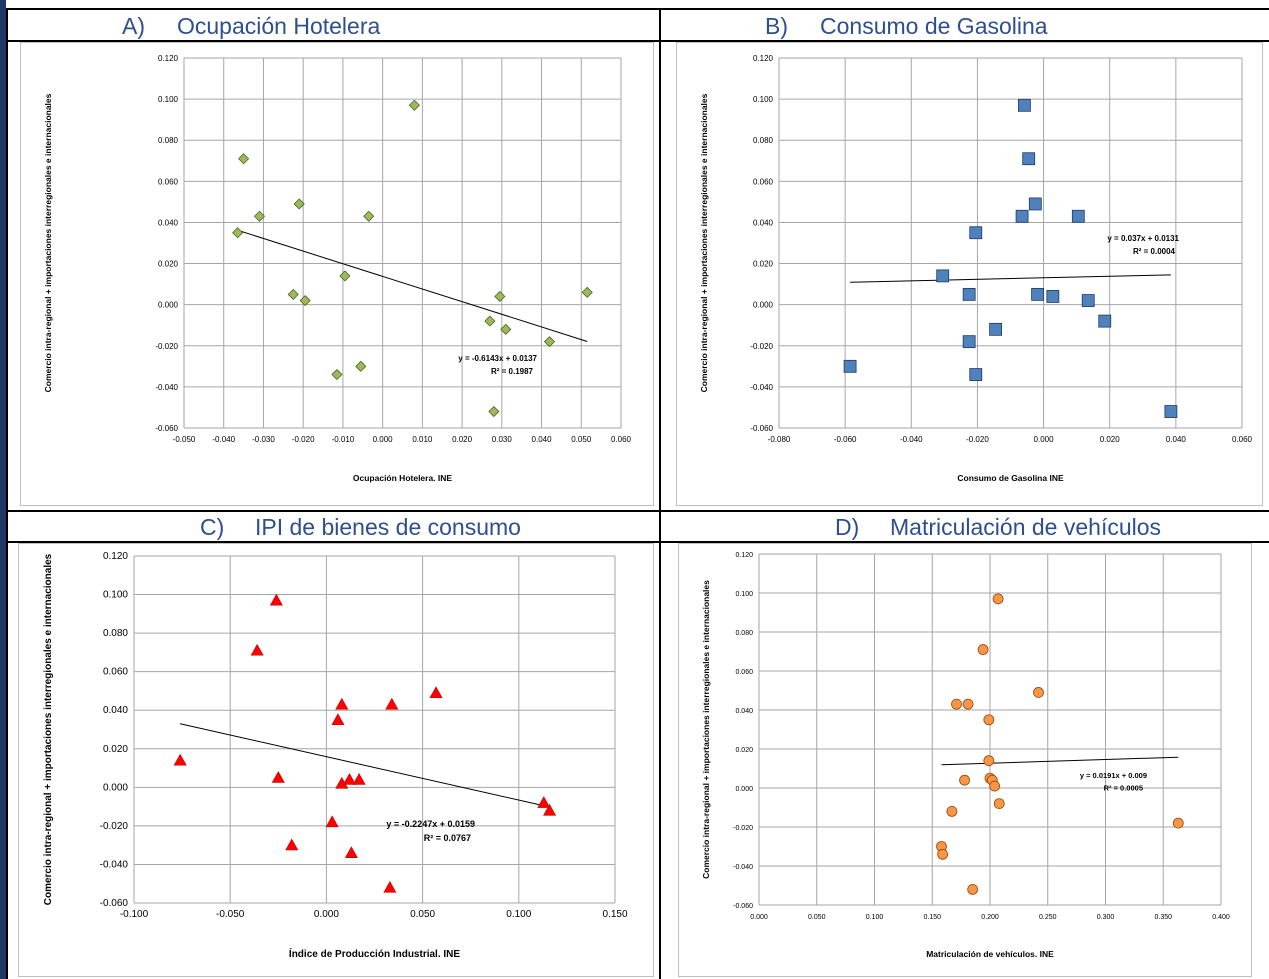  Describe the element at coordinates (115, 672) in the screenshot. I see `y-tick-label: 0.060` at that location.